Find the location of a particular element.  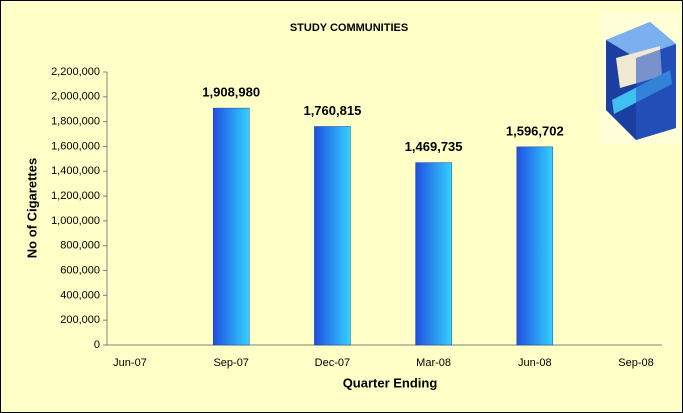

y-tick-label: 0 is located at coordinates (97, 345).